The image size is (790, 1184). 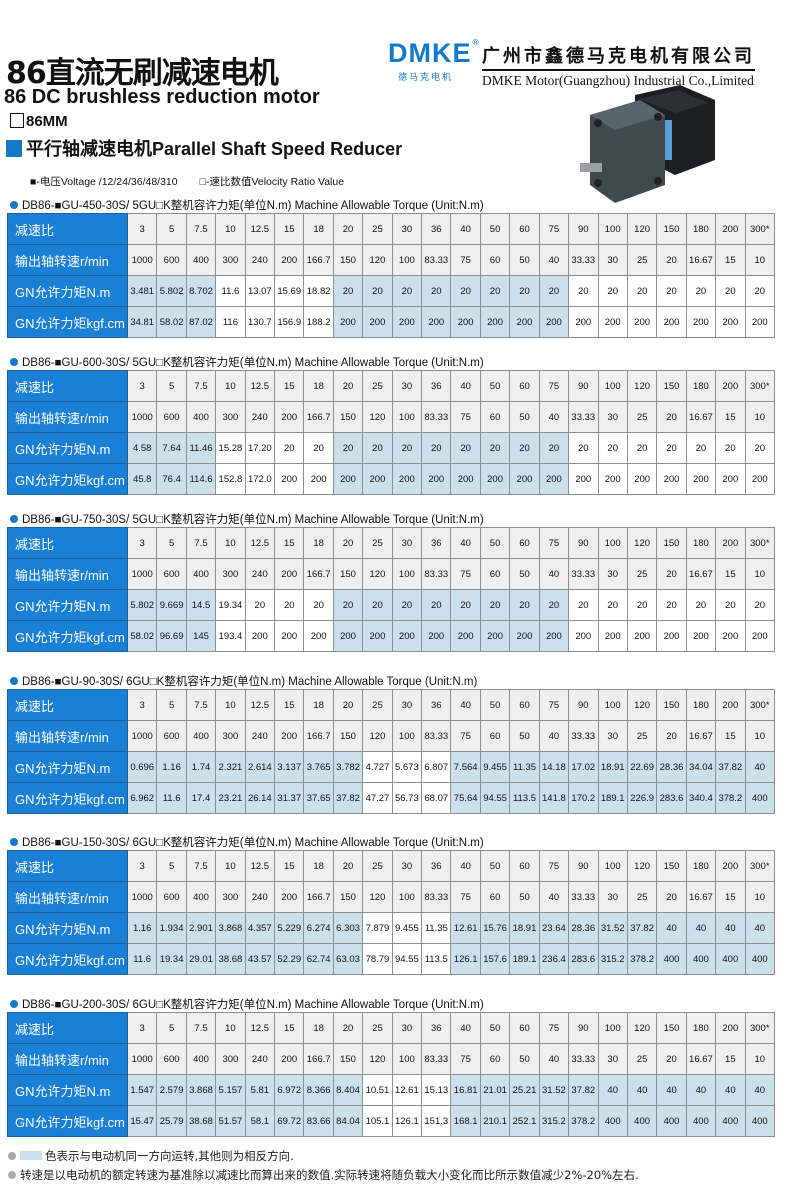 What do you see at coordinates (495, 1121) in the screenshot?
I see `table-cell: 210.1` at bounding box center [495, 1121].